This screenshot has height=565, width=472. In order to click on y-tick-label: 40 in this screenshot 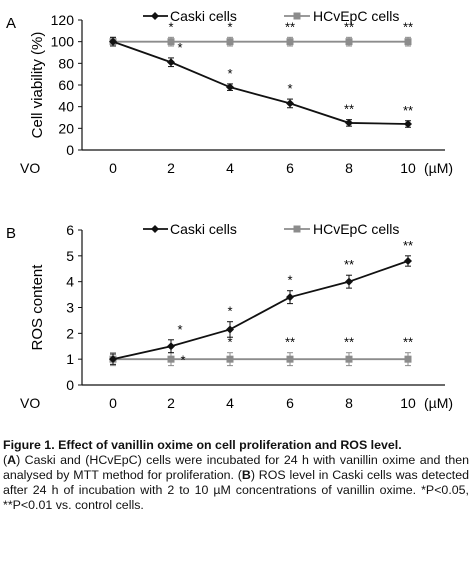, I will do `click(66, 107)`.